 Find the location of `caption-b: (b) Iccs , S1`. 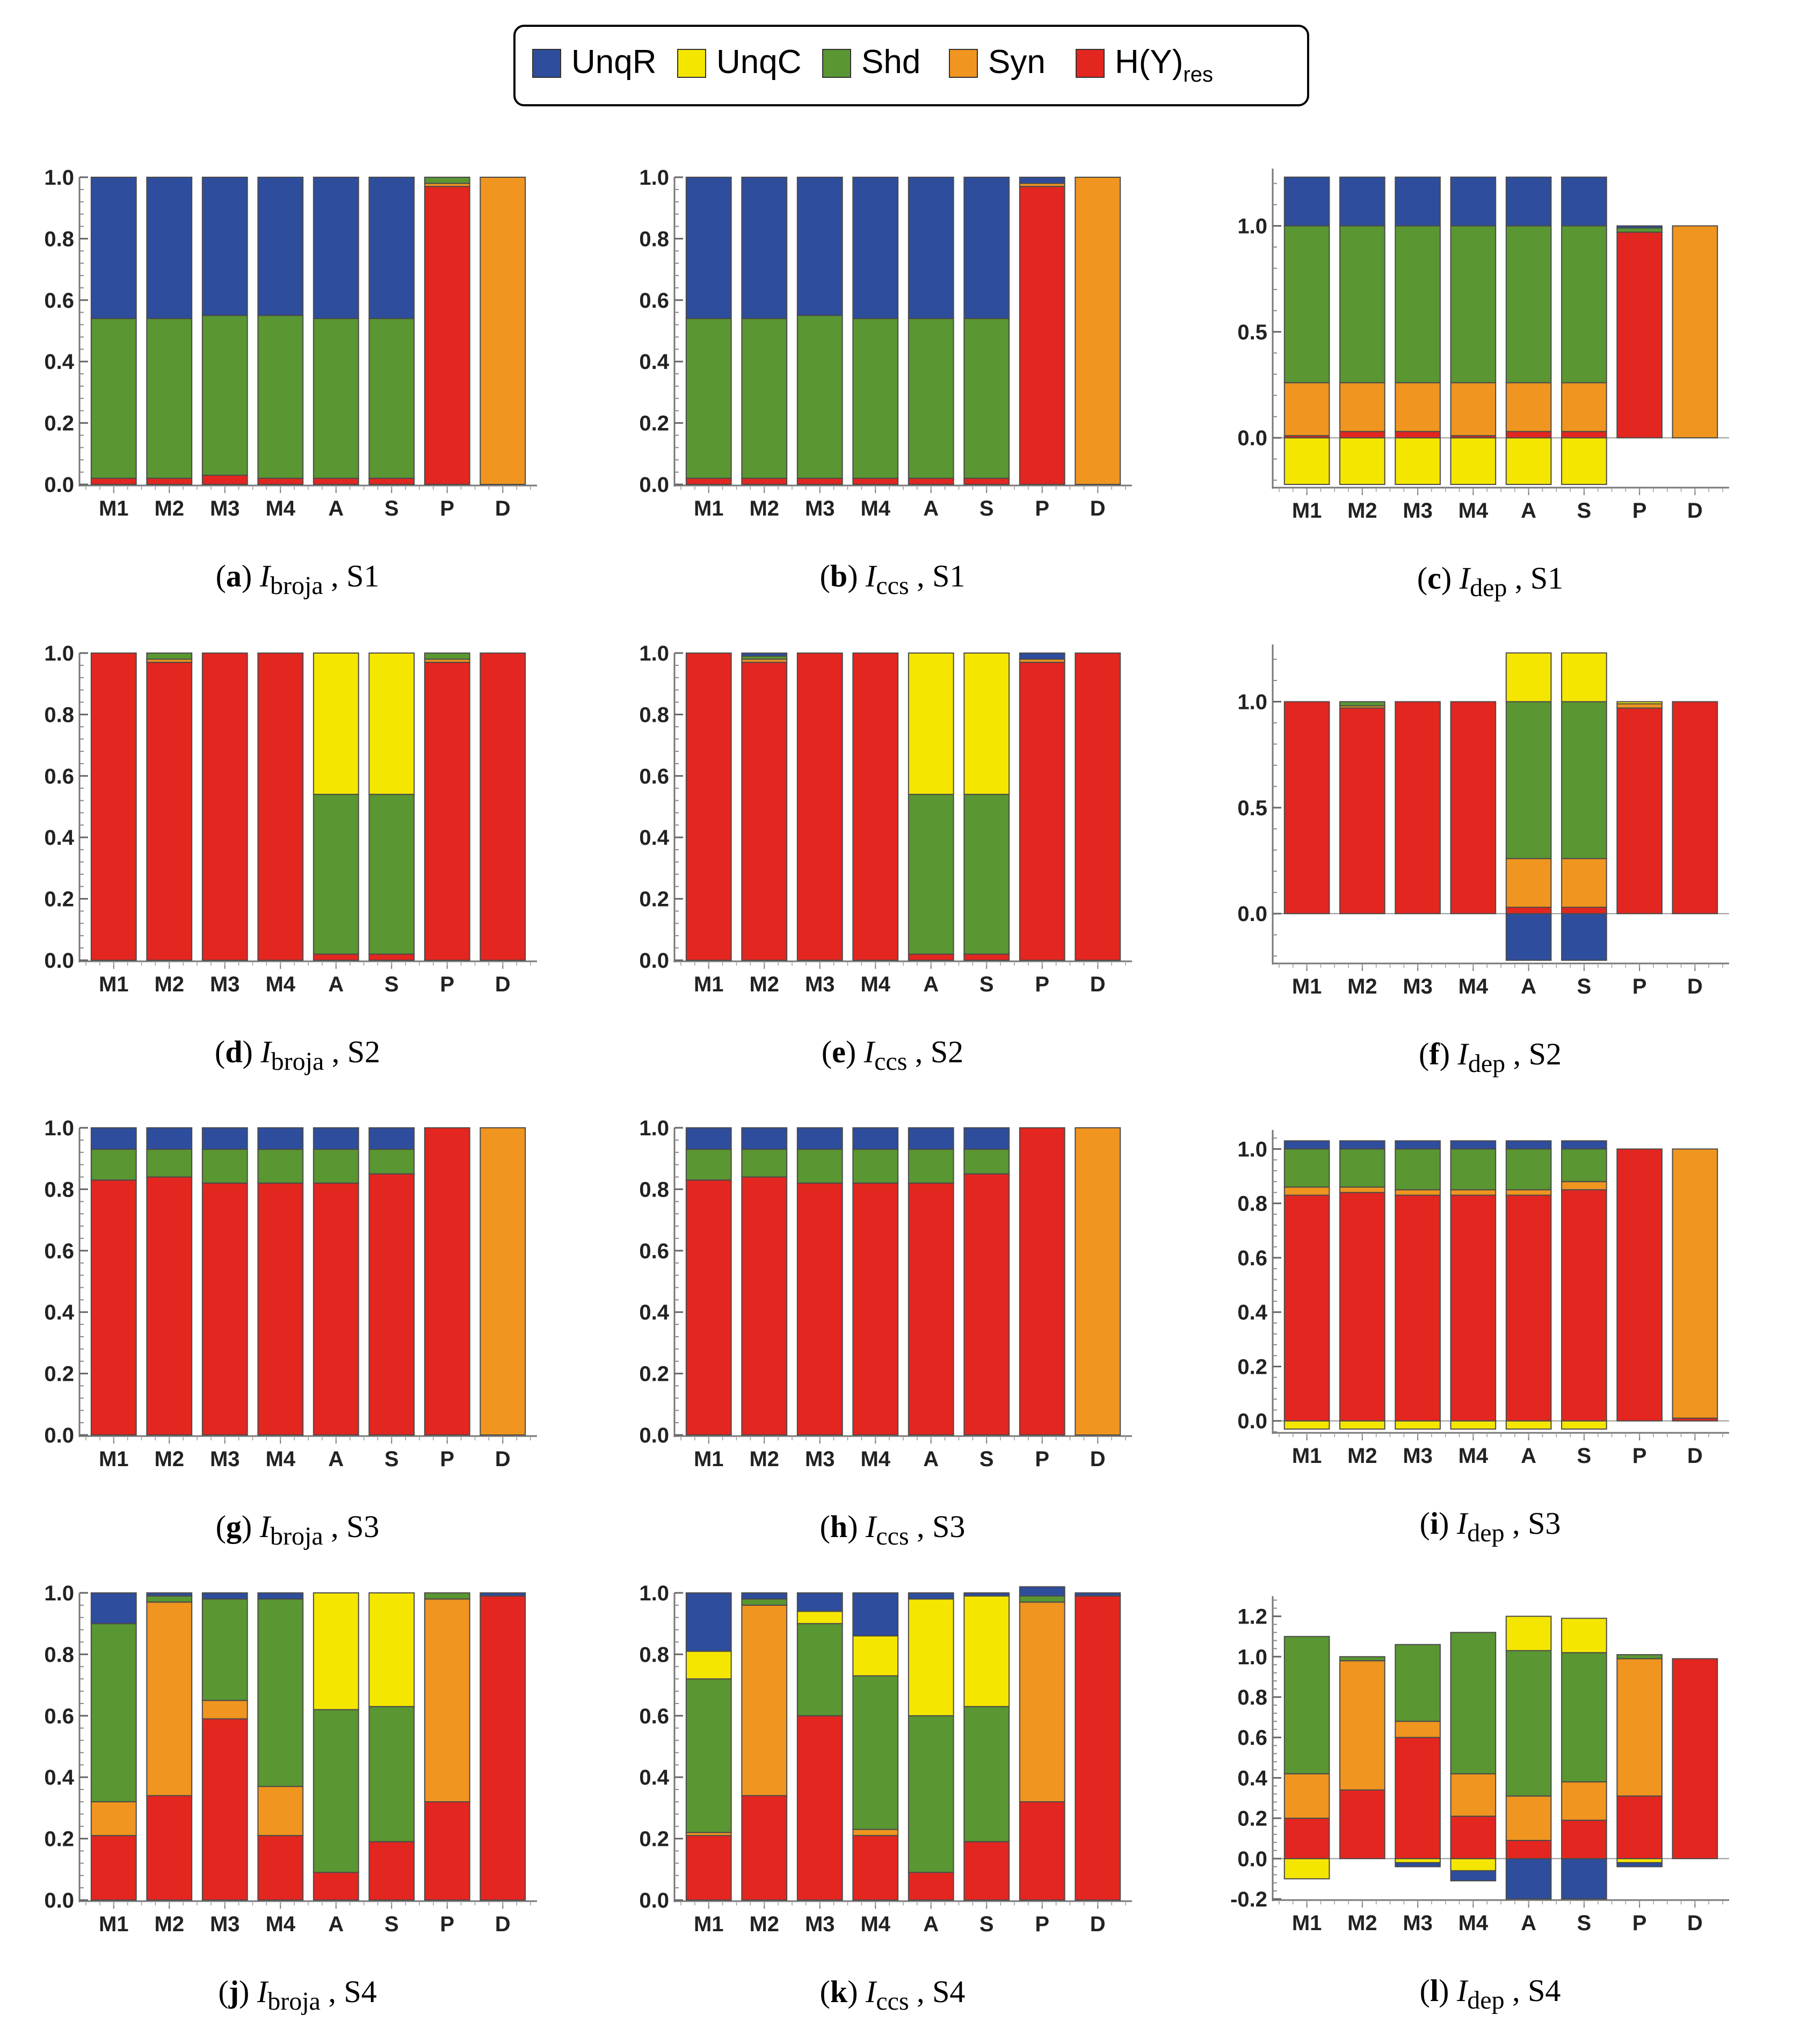

caption-b: (b) Iccs , S1 is located at coordinates (893, 579).